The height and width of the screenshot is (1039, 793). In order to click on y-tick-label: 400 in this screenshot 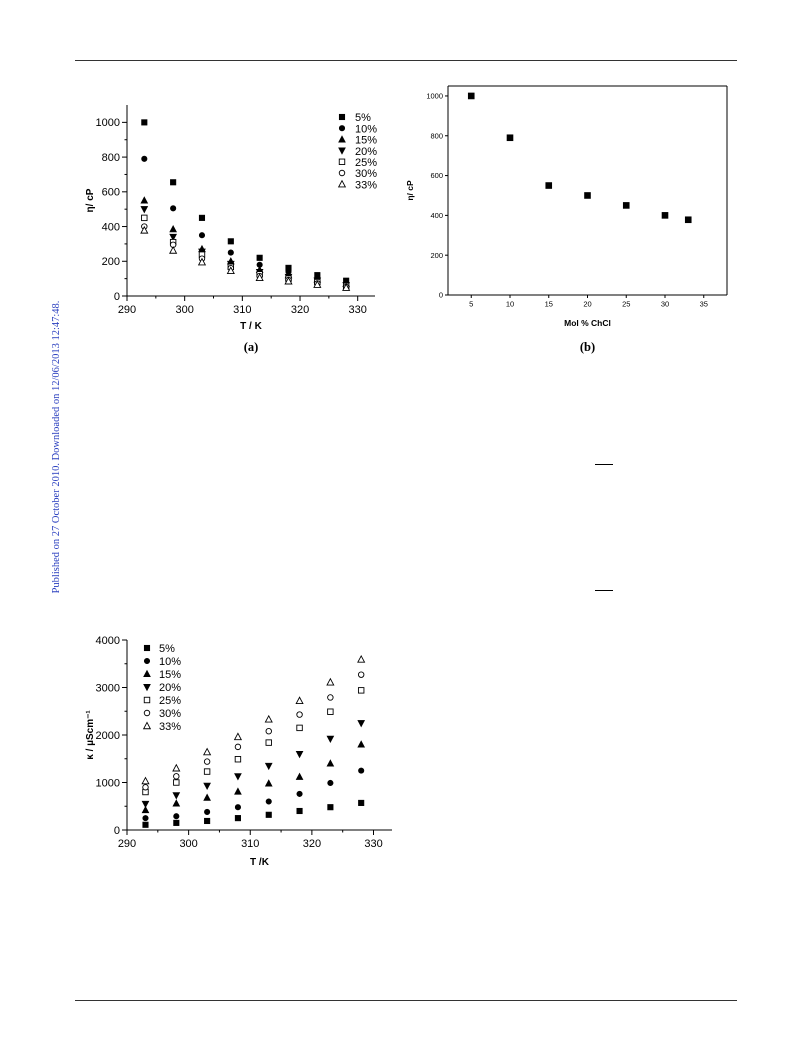, I will do `click(436, 215)`.